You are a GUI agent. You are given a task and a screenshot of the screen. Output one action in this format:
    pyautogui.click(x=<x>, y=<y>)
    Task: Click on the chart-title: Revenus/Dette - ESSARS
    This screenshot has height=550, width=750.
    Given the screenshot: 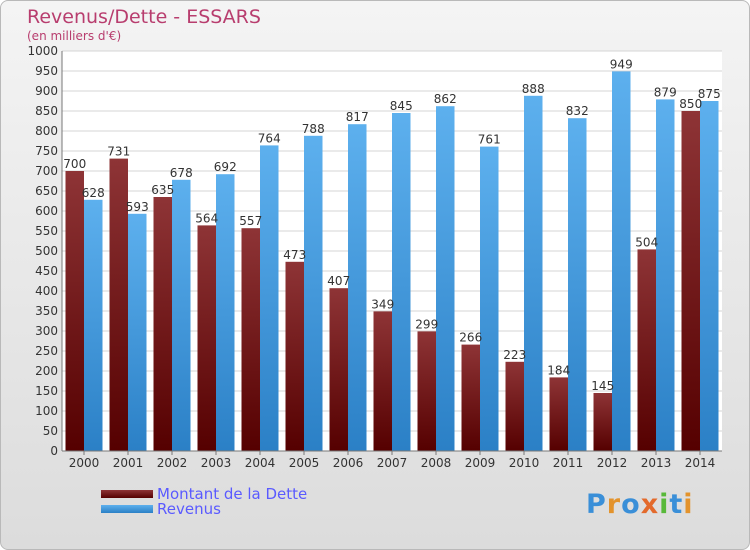 What is the action you would take?
    pyautogui.click(x=144, y=17)
    